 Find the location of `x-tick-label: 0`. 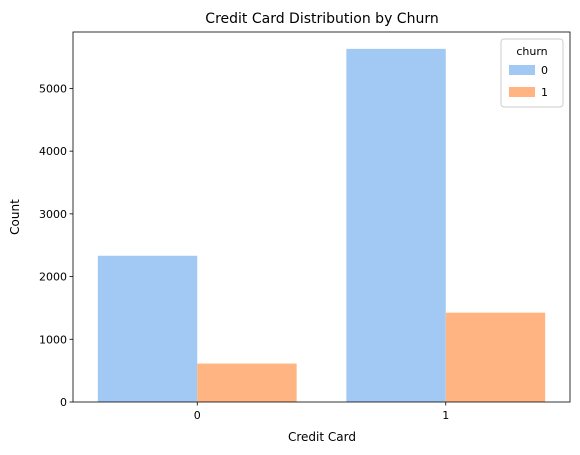

x-tick-label: 0 is located at coordinates (197, 415).